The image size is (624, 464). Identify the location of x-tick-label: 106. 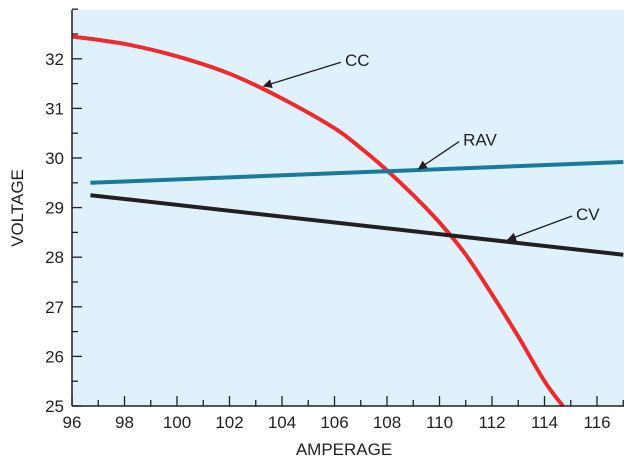
(334, 422).